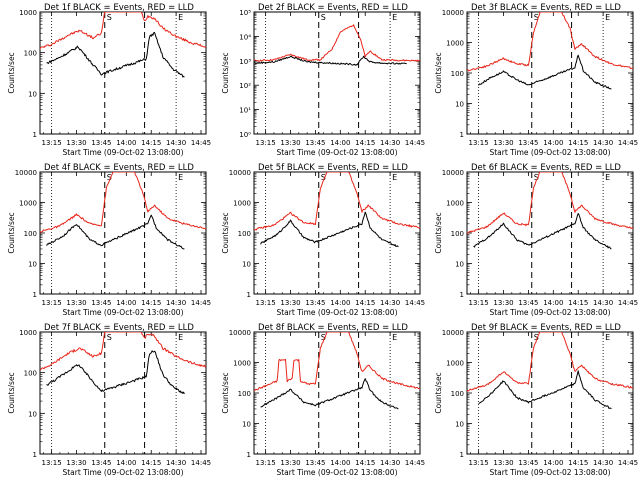 This screenshot has width=640, height=480. Describe the element at coordinates (546, 328) in the screenshot. I see `panel-title: Det 9f BLACK = Events, RED = LLD` at that location.